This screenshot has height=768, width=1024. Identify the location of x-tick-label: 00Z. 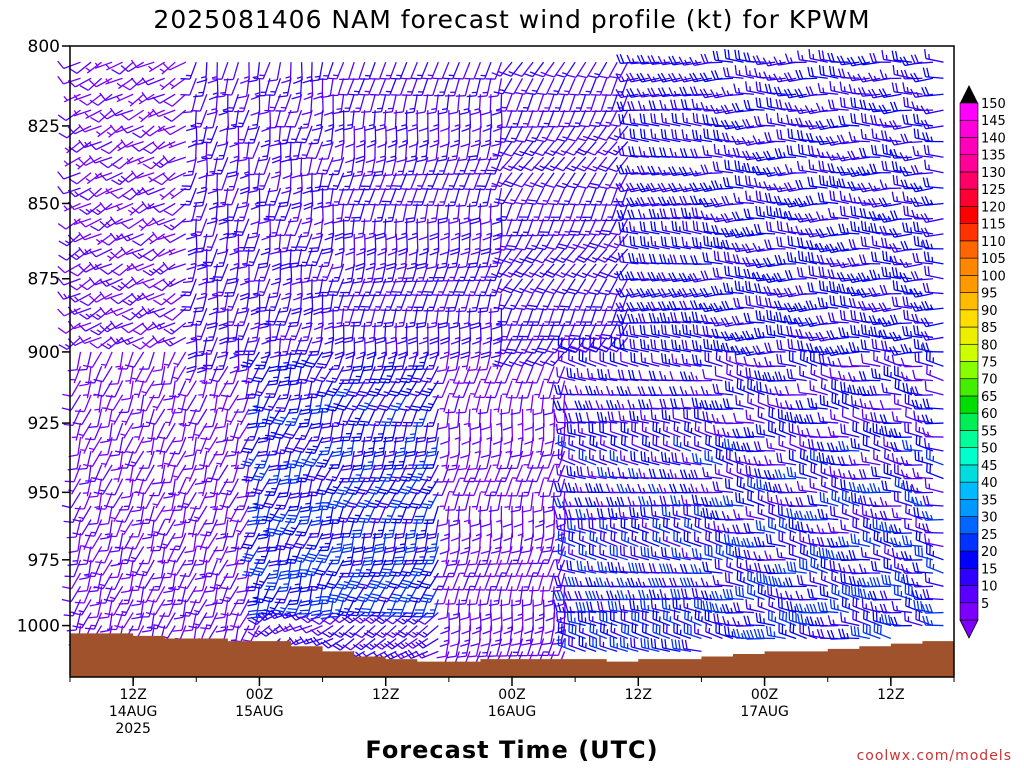
(511, 695).